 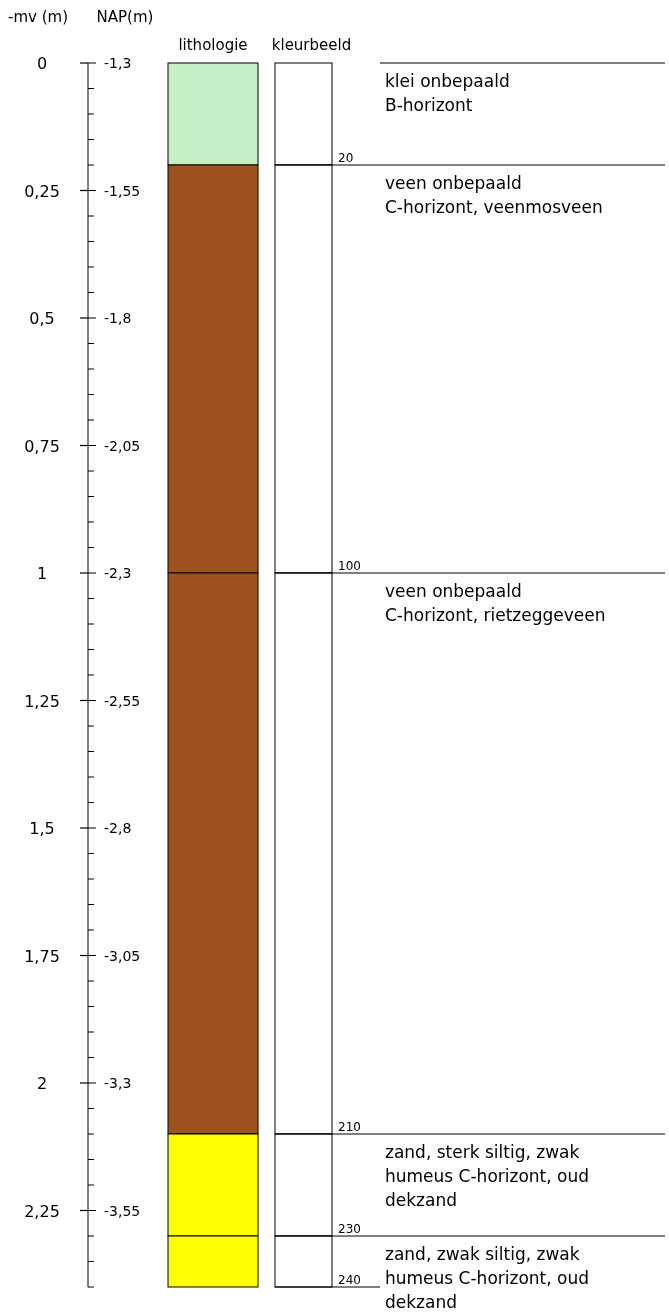 What do you see at coordinates (118, 318) in the screenshot?
I see `y2-tick-label: -1,8` at bounding box center [118, 318].